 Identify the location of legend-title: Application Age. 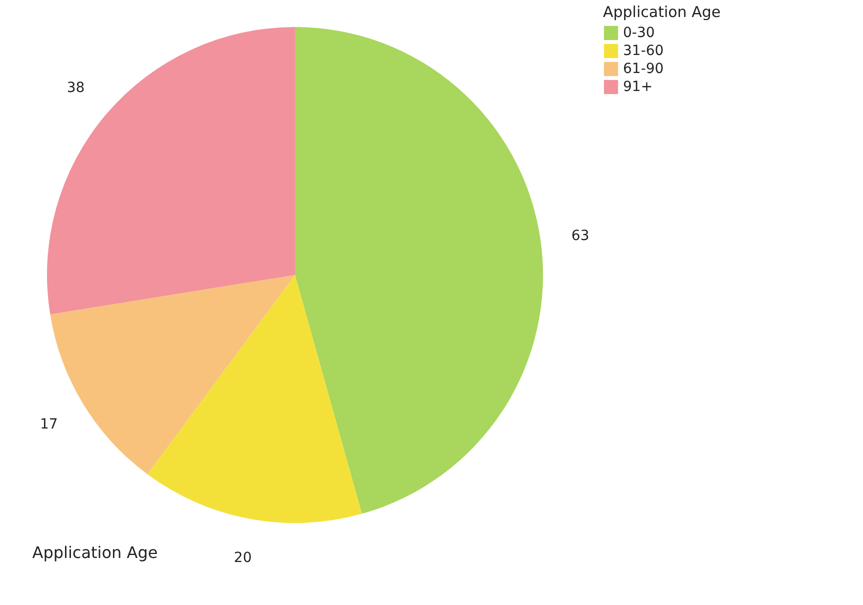
(662, 12).